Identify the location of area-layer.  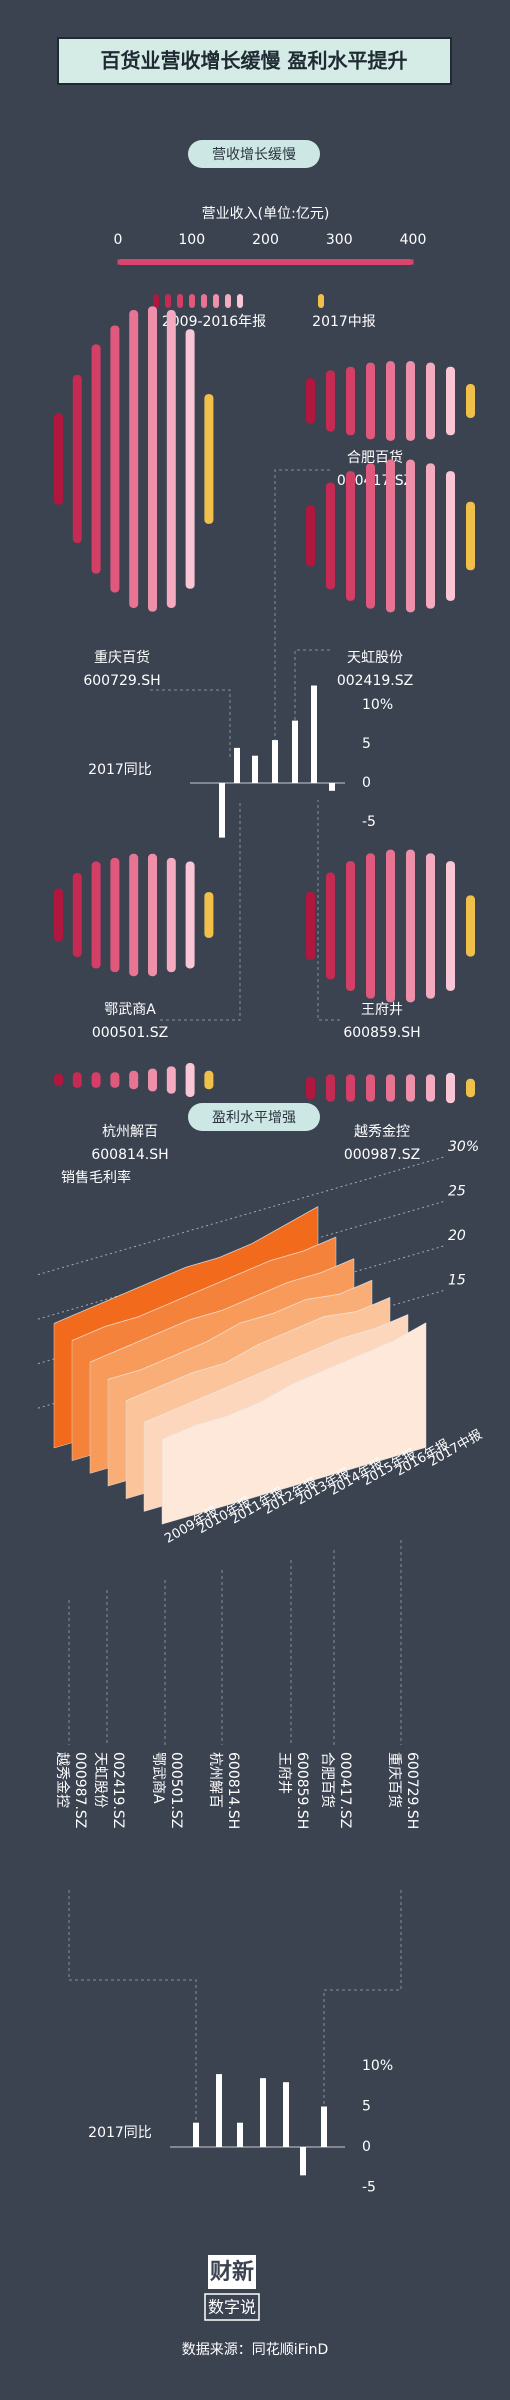
(294, 1423).